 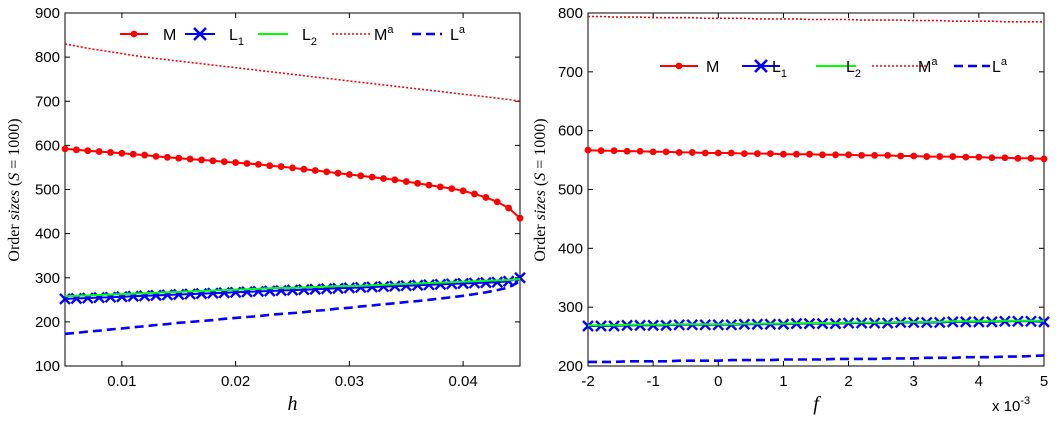 What do you see at coordinates (570, 248) in the screenshot?
I see `y-tick-label: 400` at bounding box center [570, 248].